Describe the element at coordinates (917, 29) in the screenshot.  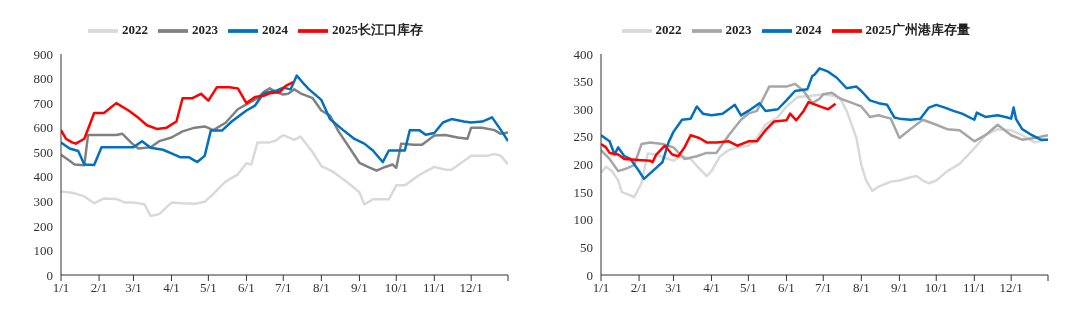
I see `legend-label: 2025广州港库存量` at that location.